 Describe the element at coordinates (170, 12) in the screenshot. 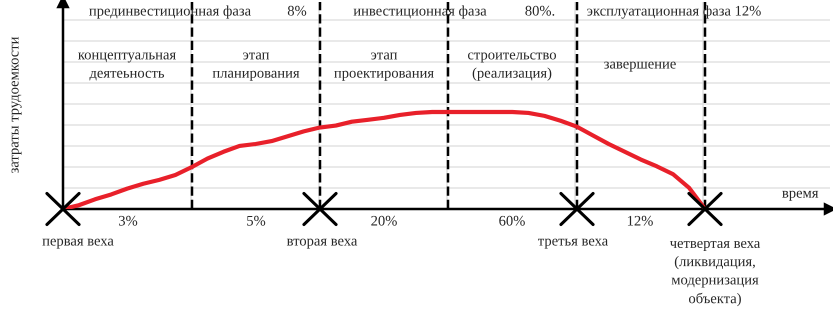

I see `text: прединвестиционная фаза` at that location.